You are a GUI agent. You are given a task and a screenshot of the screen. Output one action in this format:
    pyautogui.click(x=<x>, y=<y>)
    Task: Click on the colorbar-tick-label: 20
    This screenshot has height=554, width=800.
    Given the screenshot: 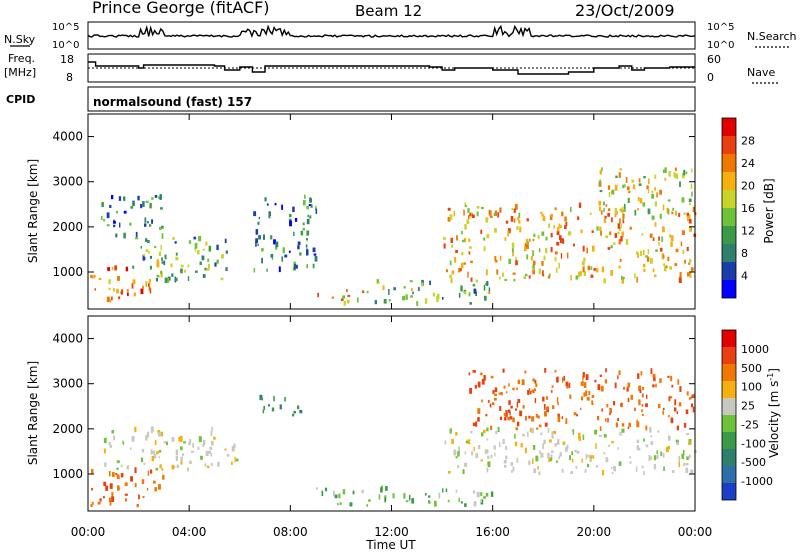 What is the action you would take?
    pyautogui.click(x=748, y=186)
    